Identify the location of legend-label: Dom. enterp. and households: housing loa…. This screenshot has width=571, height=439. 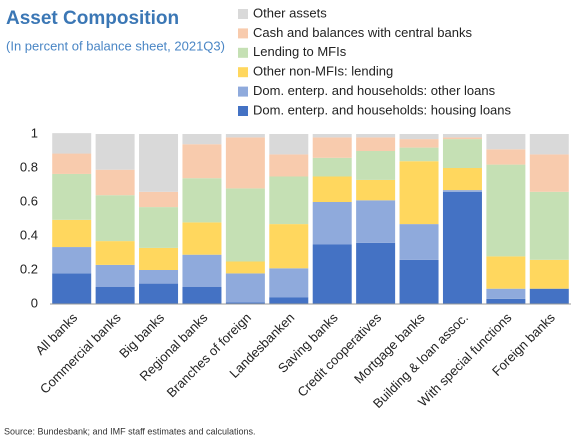
(382, 109).